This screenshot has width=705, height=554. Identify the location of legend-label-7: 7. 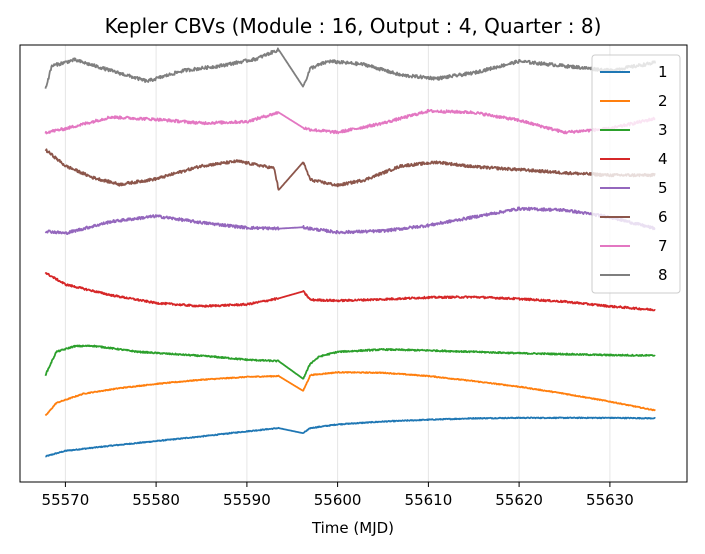
(663, 246).